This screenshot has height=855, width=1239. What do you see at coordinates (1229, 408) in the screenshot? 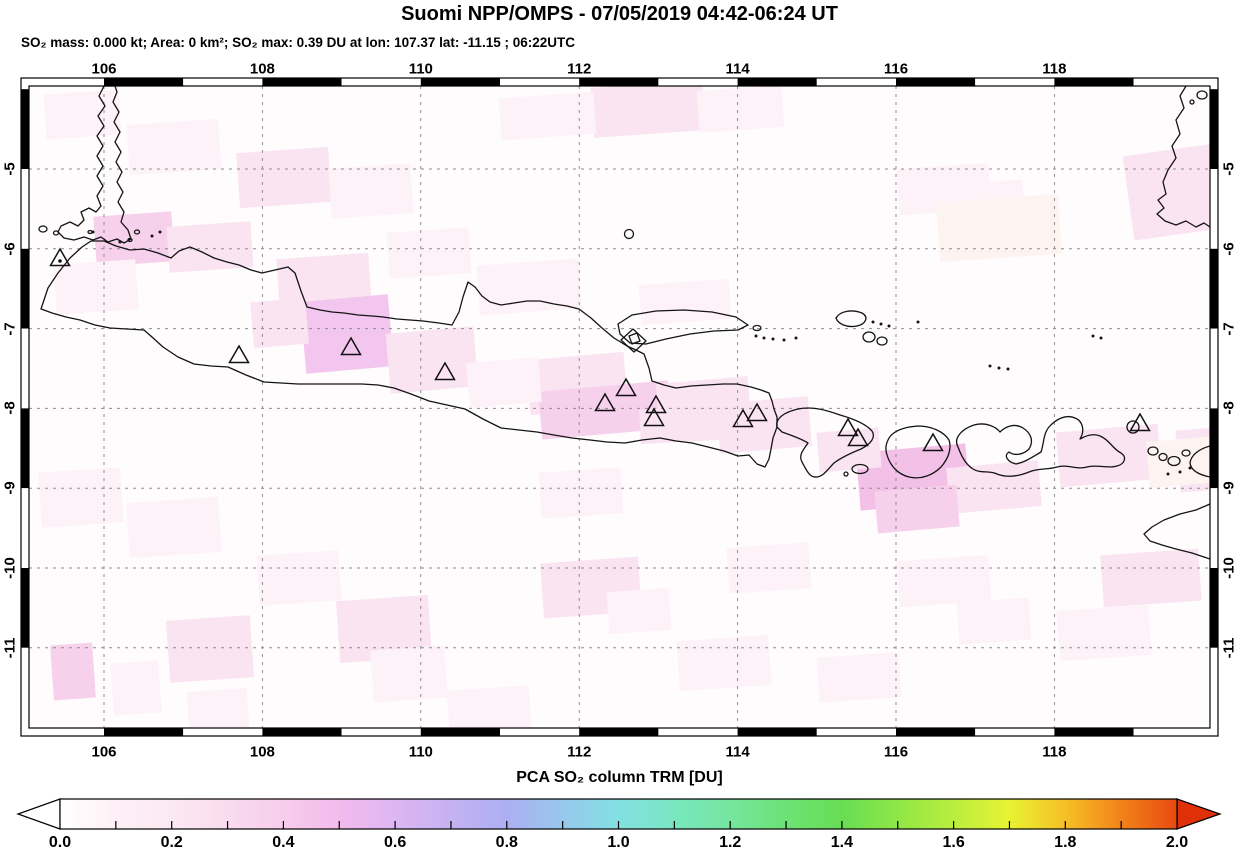
I see `lat-tick-label-right: -8` at bounding box center [1229, 408].